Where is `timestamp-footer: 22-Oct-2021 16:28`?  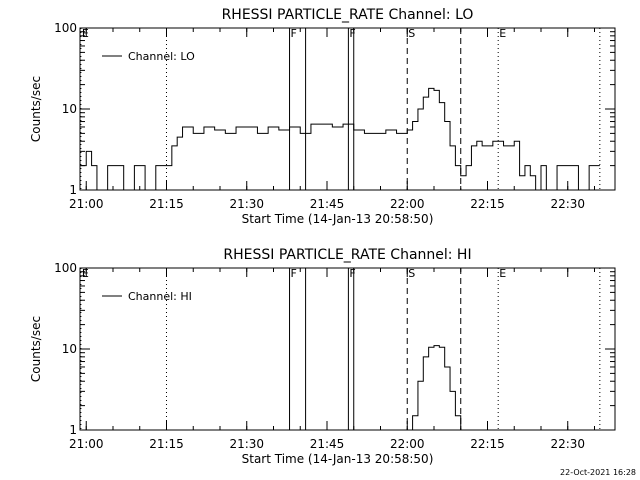
timestamp-footer: 22-Oct-2021 16:28 is located at coordinates (598, 472).